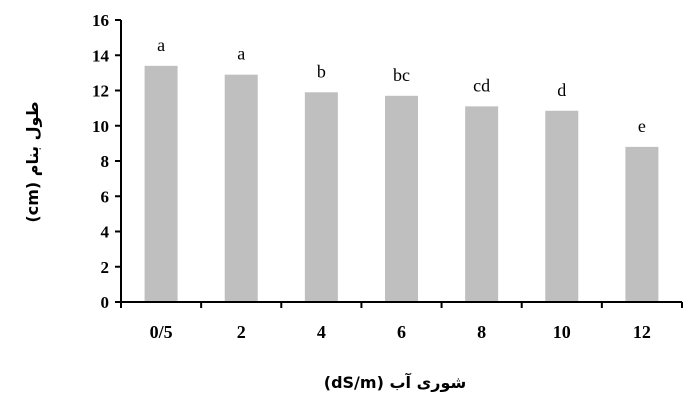 This screenshot has height=397, width=699. Describe the element at coordinates (100, 91) in the screenshot. I see `y-tick-label: 12` at that location.